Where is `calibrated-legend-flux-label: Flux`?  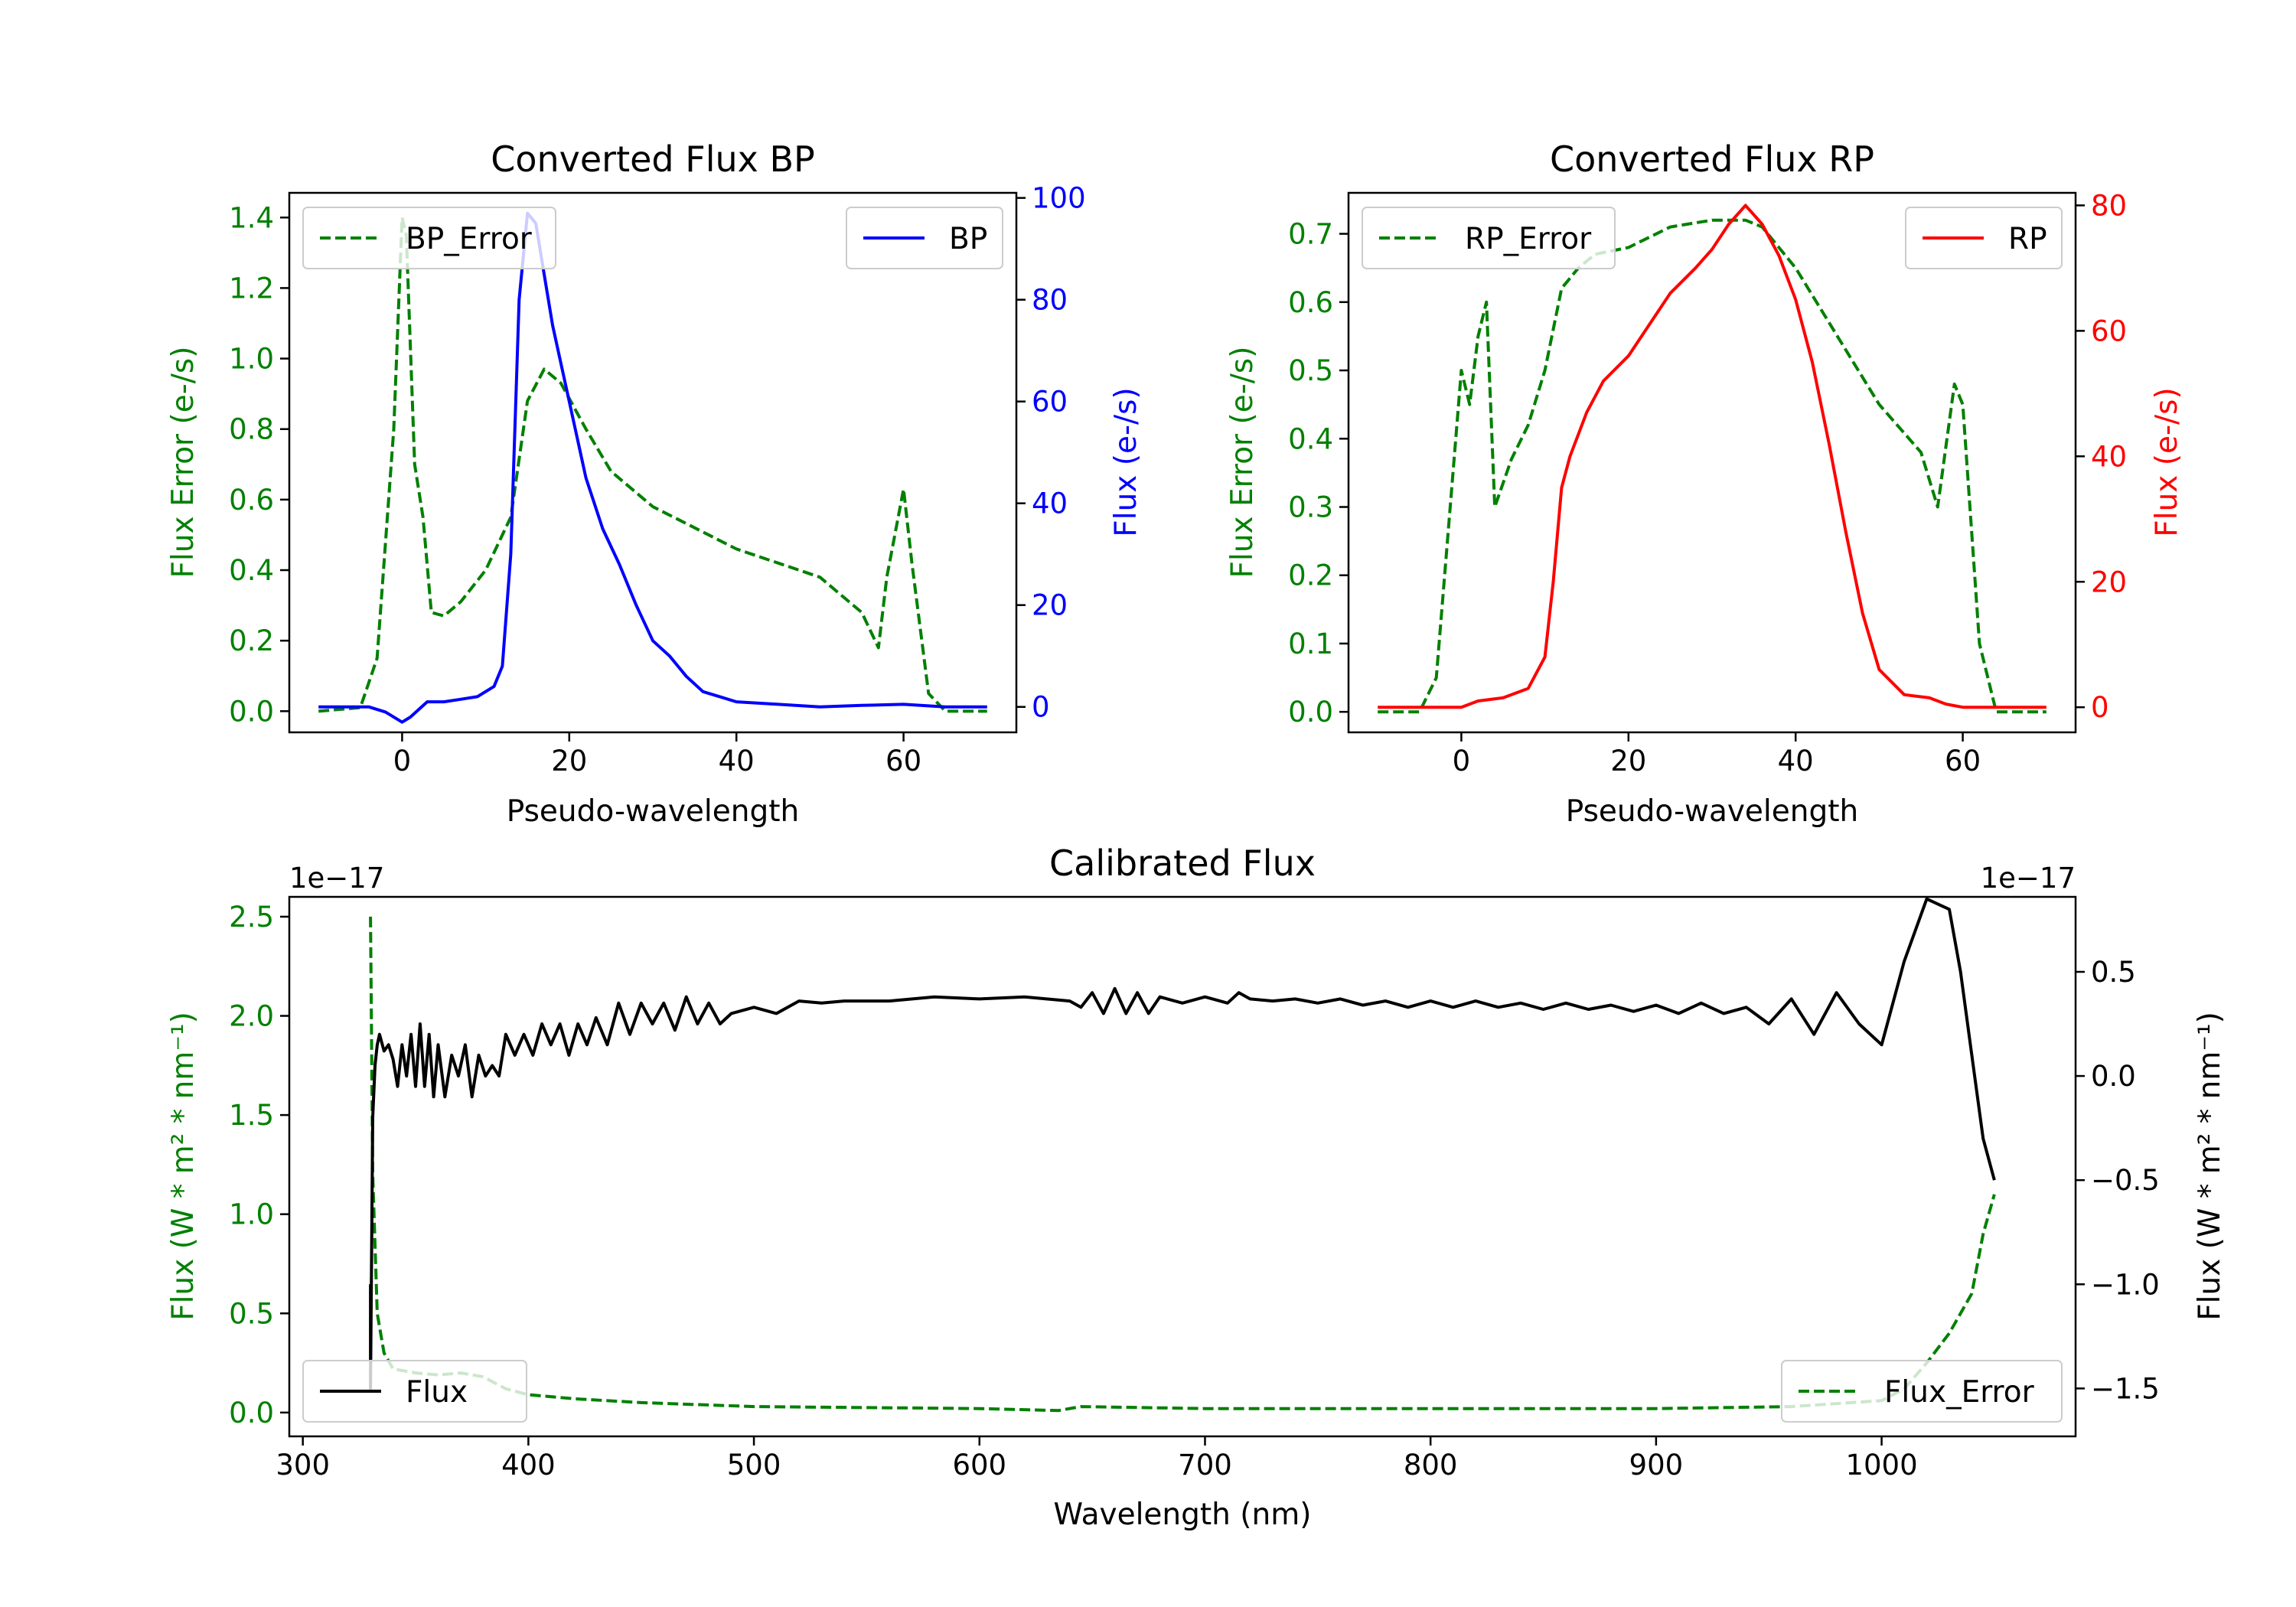 calibrated-legend-flux-label: Flux is located at coordinates (437, 1392).